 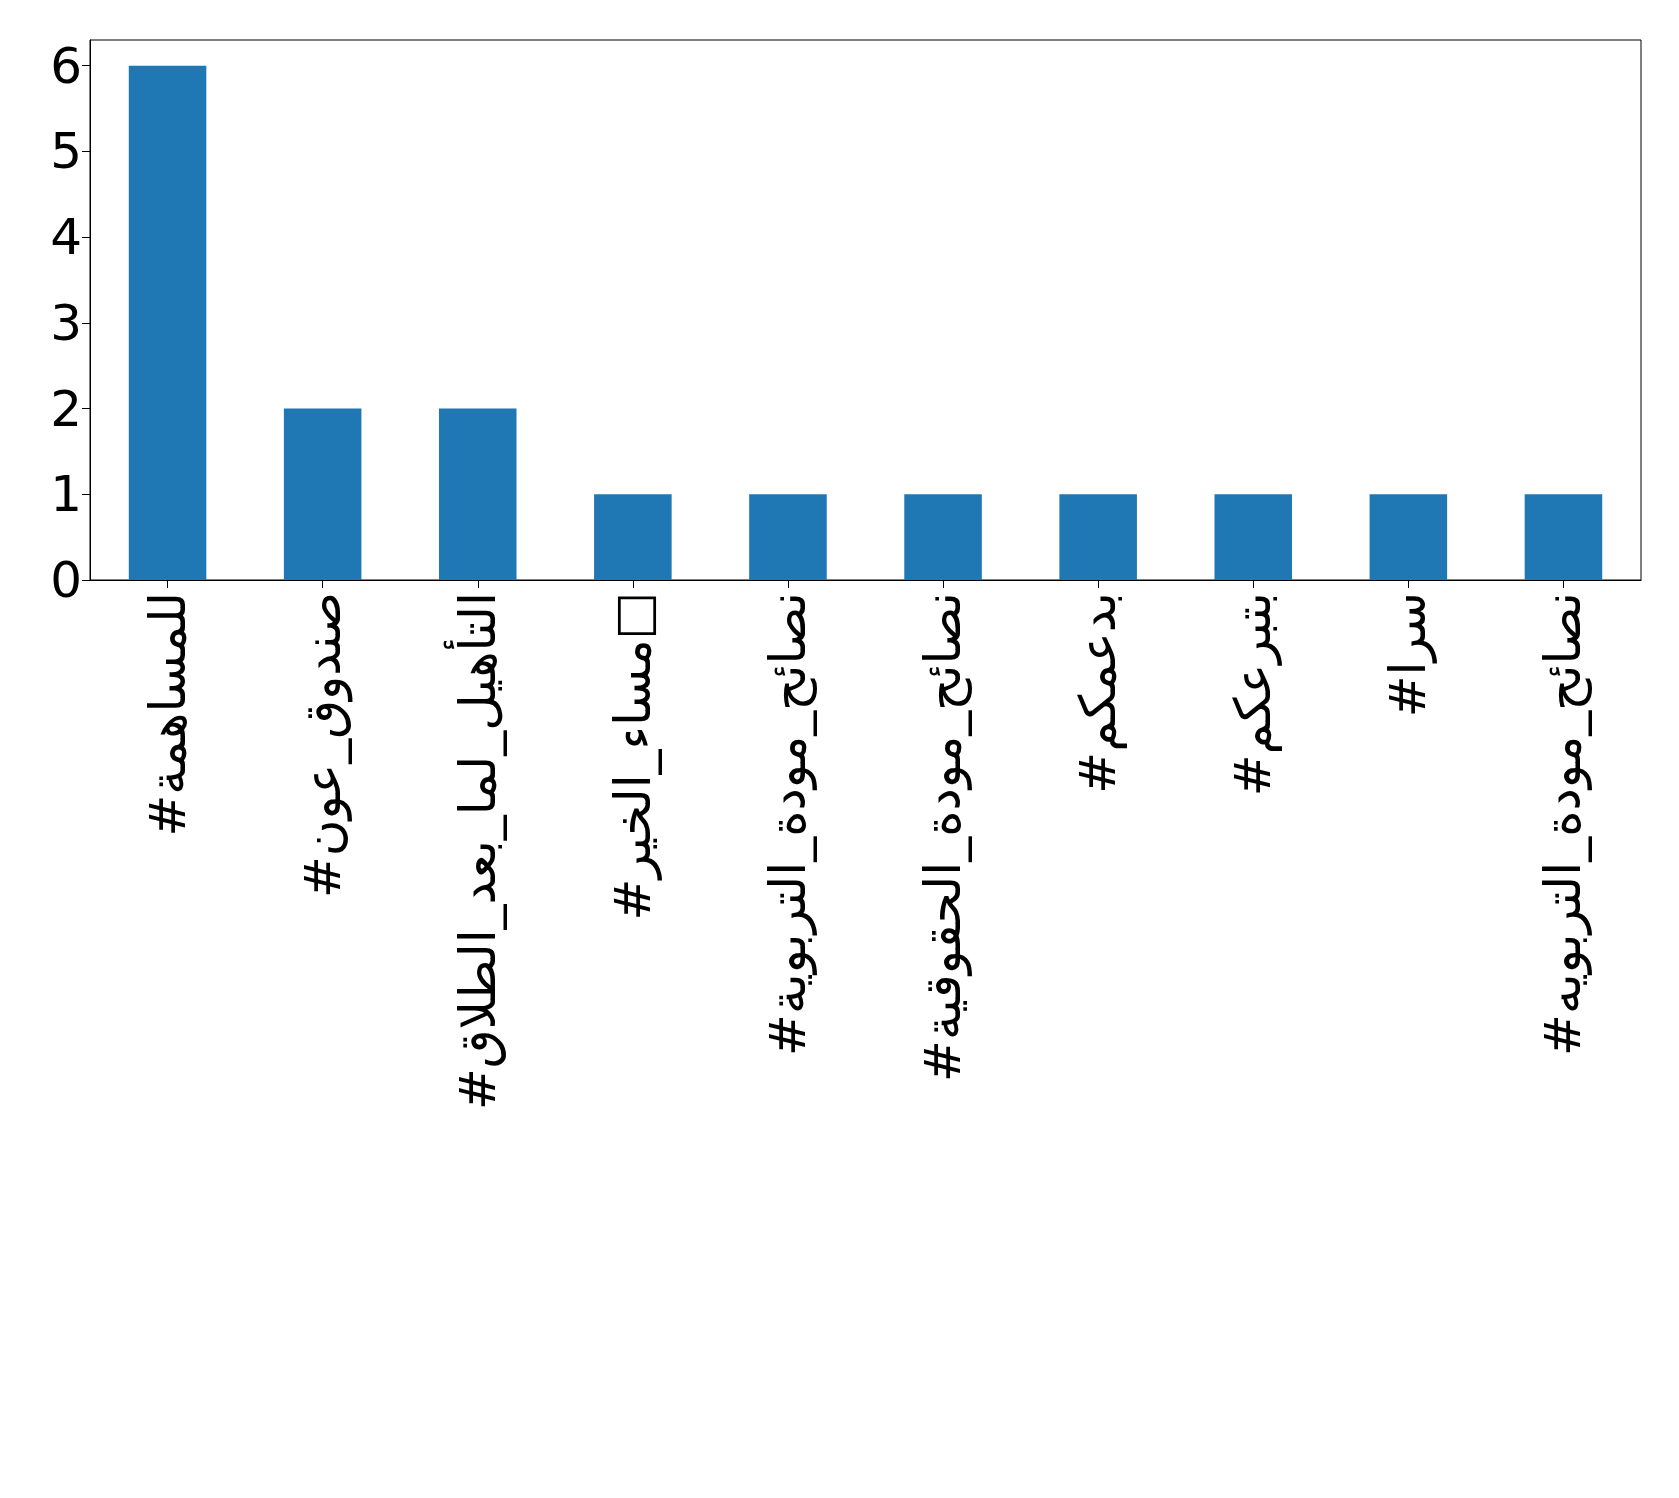 I want to click on y-tick-label: 1, so click(x=66, y=494).